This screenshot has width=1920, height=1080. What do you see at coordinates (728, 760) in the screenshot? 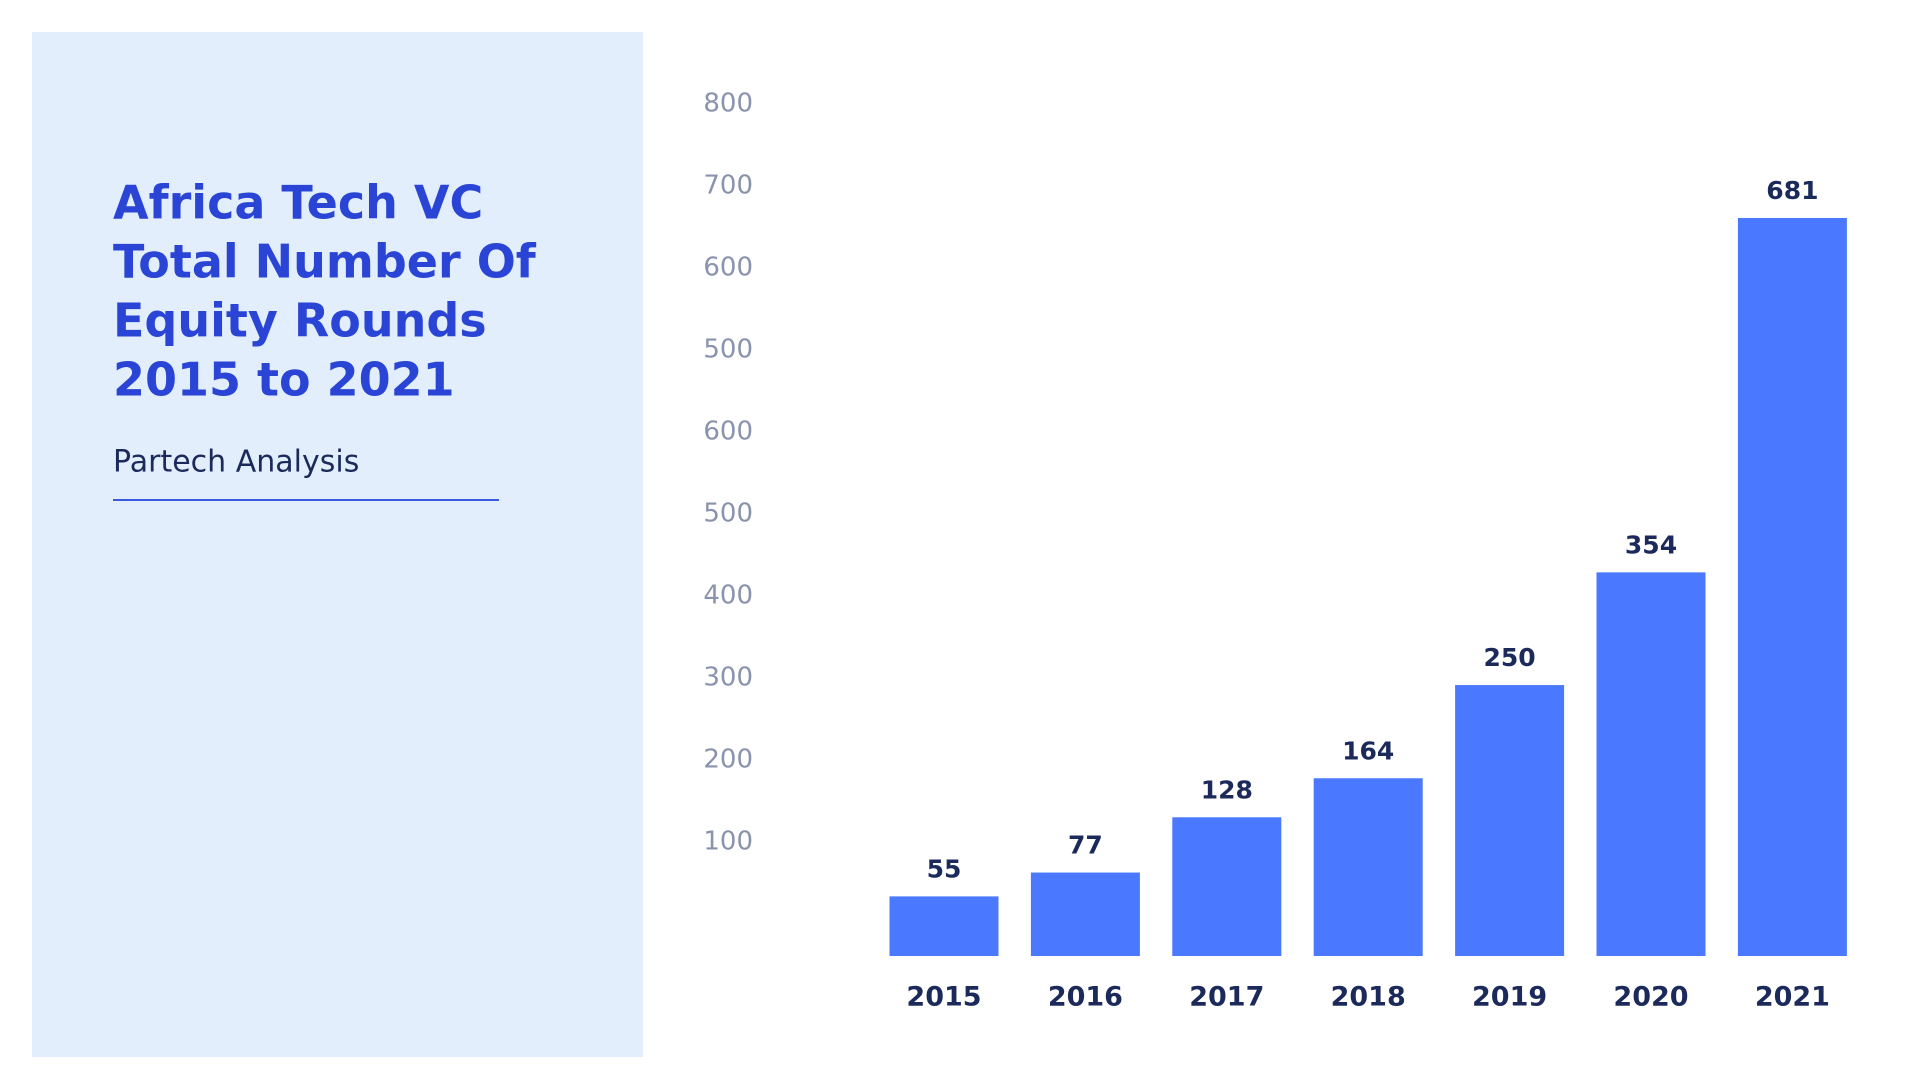
I see `y-axis-label: 200` at bounding box center [728, 760].